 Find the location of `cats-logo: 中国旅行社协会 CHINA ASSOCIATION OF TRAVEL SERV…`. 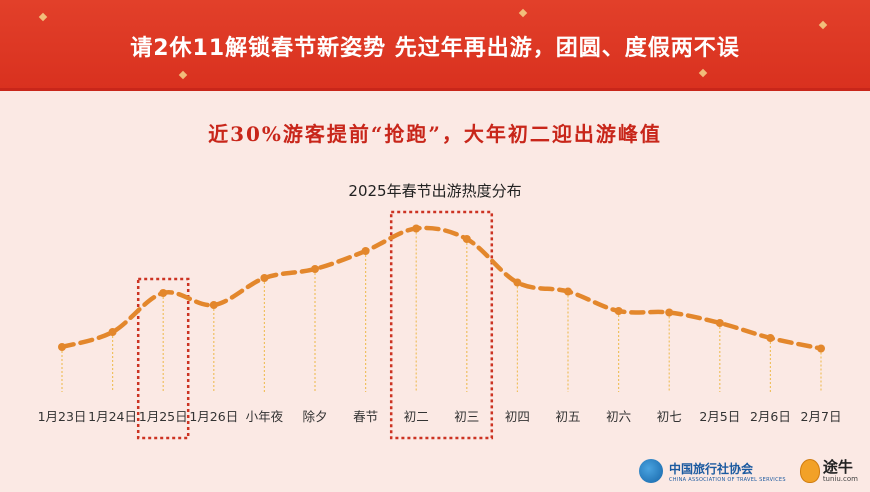

cats-logo: 中国旅行社协会 CHINA ASSOCIATION OF TRAVEL SERV… is located at coordinates (712, 471).